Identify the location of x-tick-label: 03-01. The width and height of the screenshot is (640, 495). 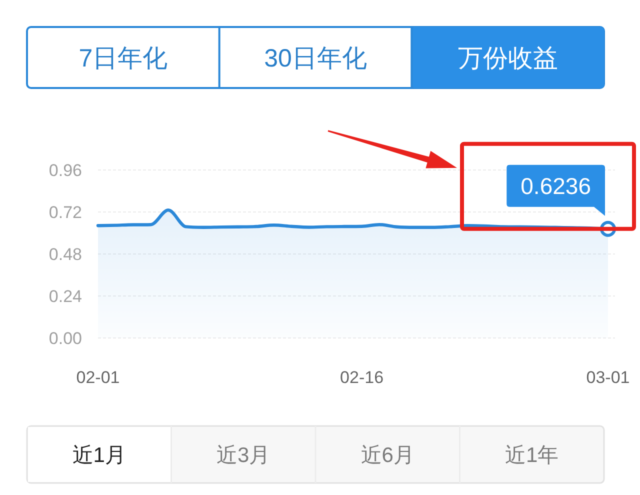
(608, 377).